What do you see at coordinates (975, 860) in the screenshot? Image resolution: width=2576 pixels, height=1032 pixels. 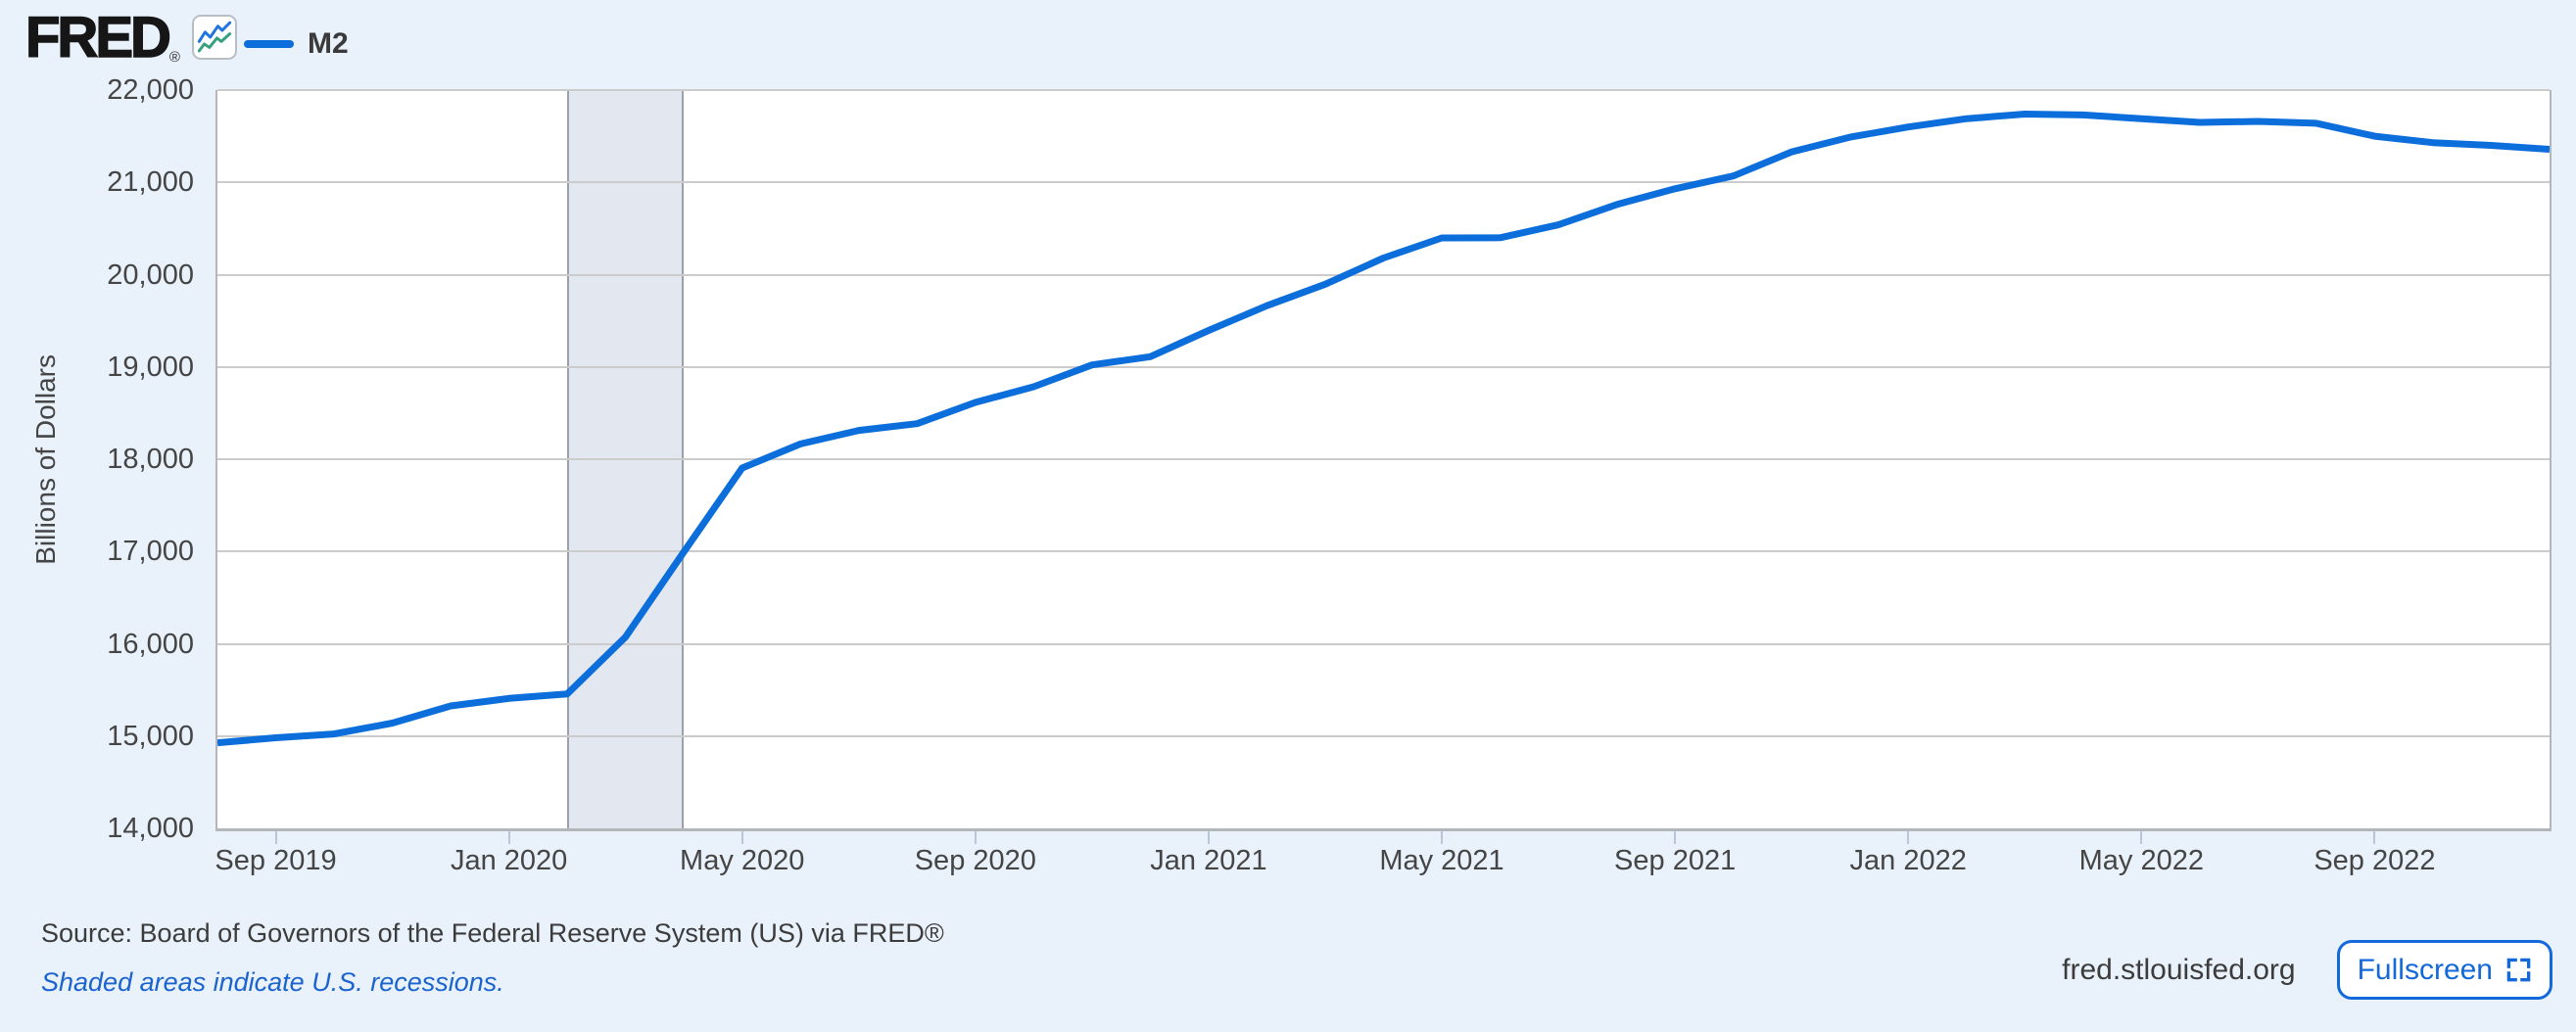 I see `x-axis-tick-label: Sep 2020` at bounding box center [975, 860].